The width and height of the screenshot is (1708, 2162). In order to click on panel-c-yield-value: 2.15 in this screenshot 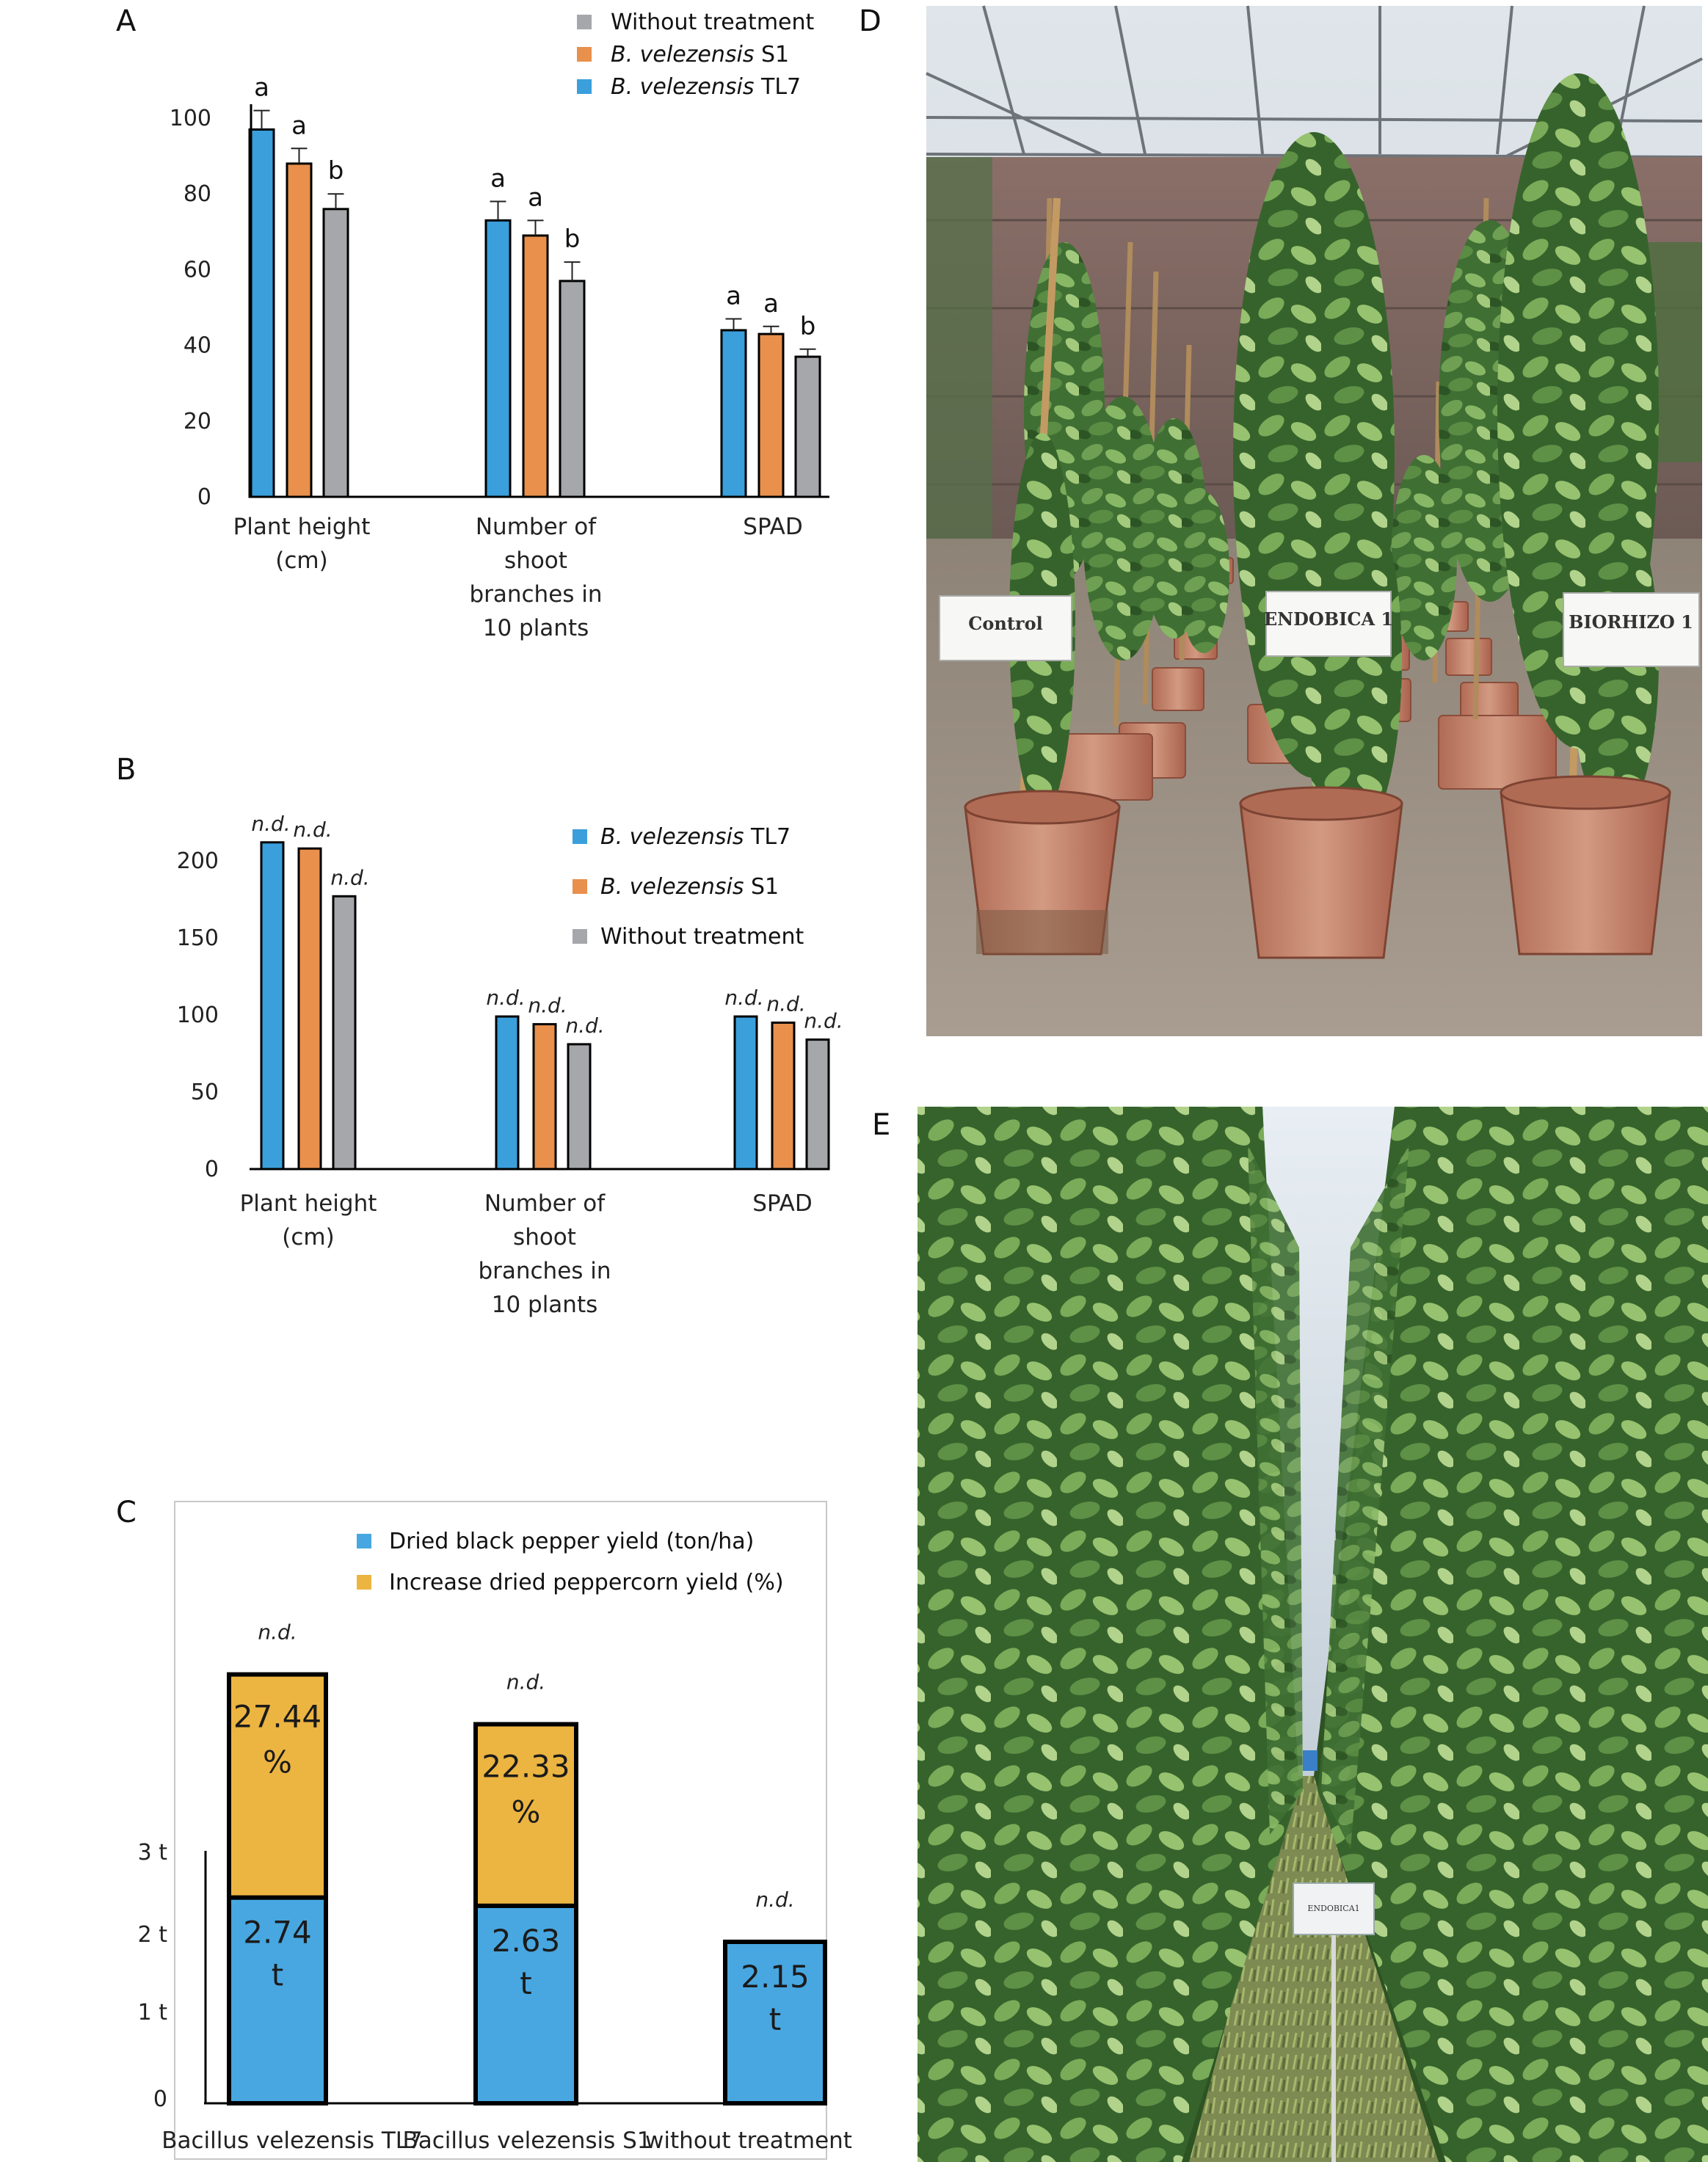, I will do `click(776, 1977)`.